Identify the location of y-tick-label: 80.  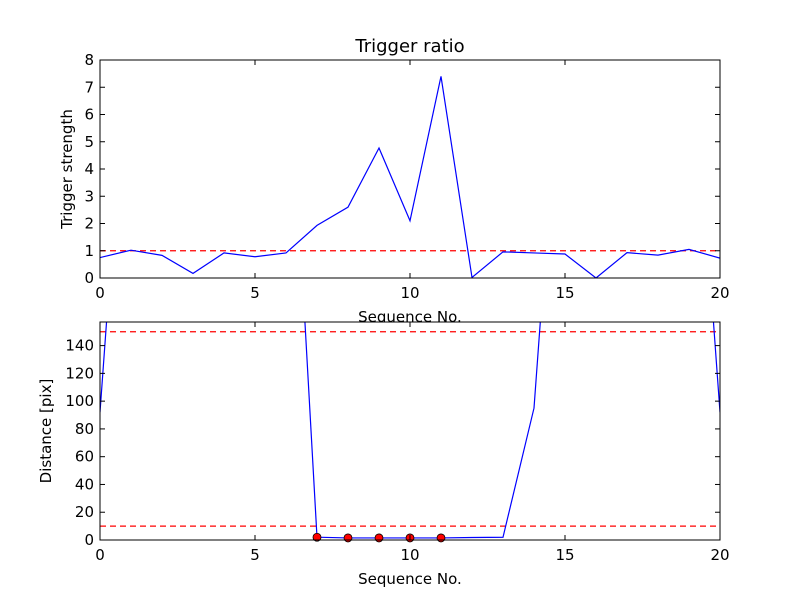
(84, 429).